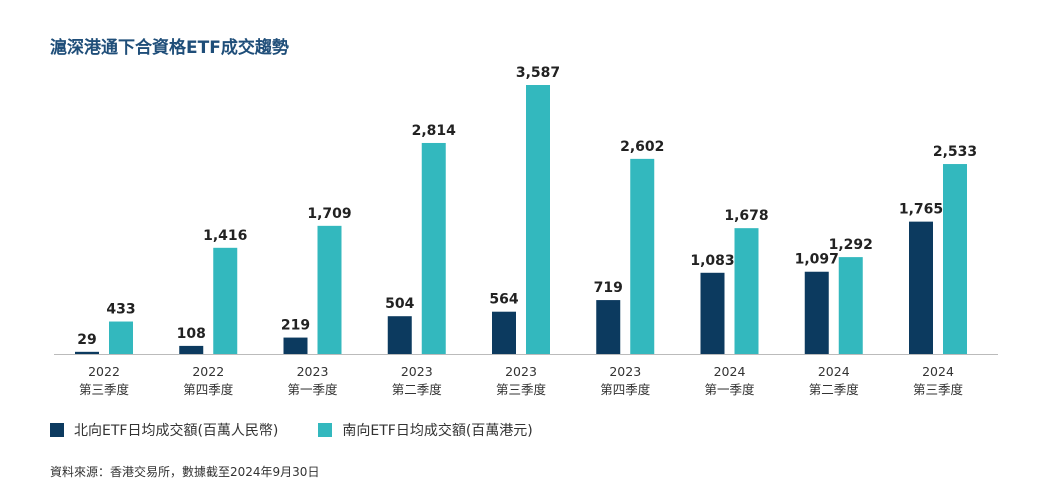  Describe the element at coordinates (521, 371) in the screenshot. I see `x-tick-year-4: 2023` at that location.